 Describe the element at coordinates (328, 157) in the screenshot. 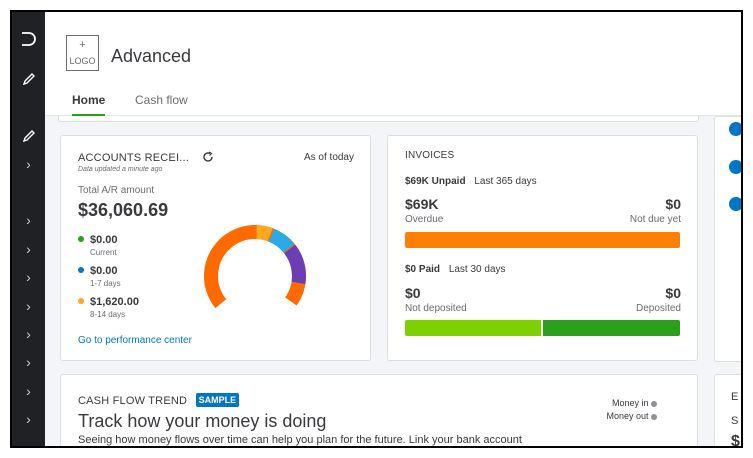

I see `as-of-date: As of today` at that location.